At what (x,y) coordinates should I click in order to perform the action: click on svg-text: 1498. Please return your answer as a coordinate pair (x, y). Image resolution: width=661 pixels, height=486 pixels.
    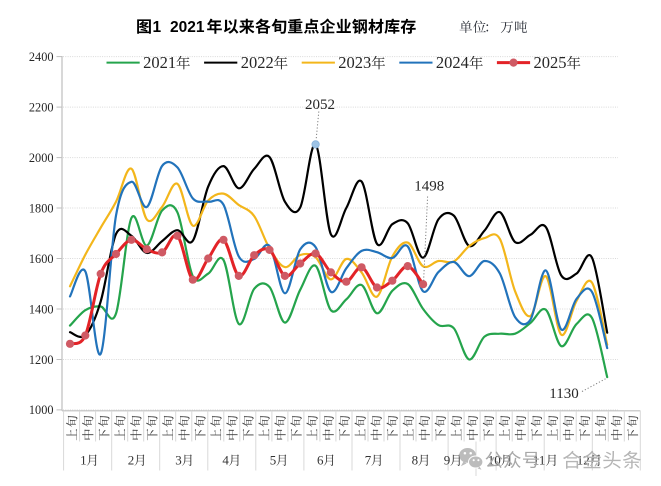
    Looking at the image, I should click on (429, 187).